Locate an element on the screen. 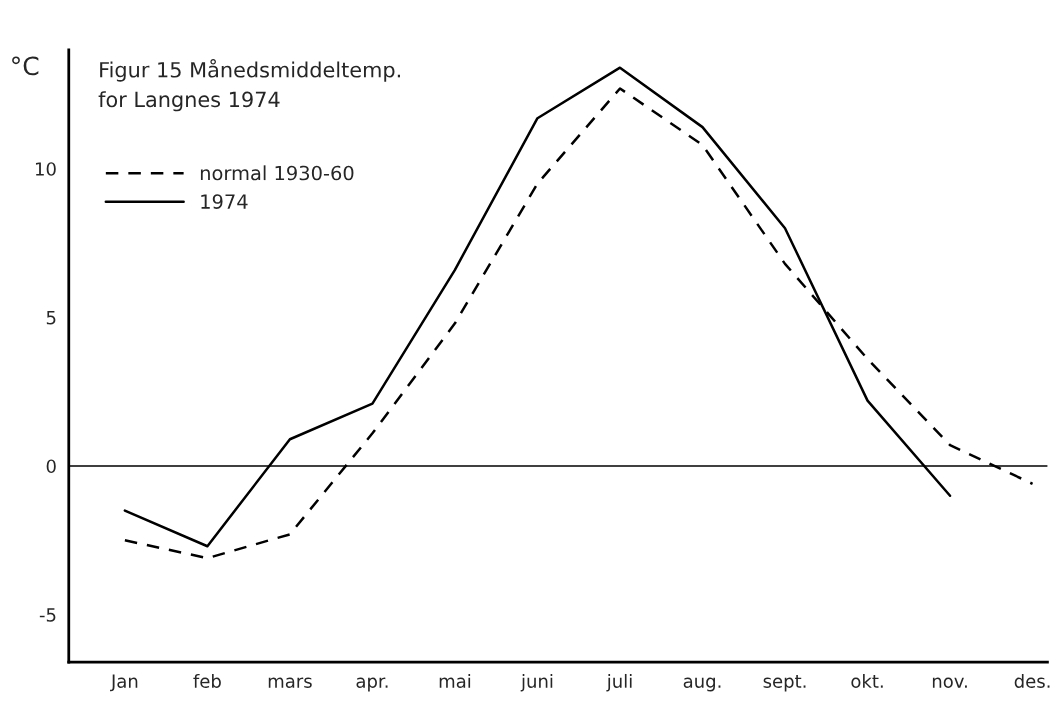  y-tick-label: 5 is located at coordinates (51, 318).